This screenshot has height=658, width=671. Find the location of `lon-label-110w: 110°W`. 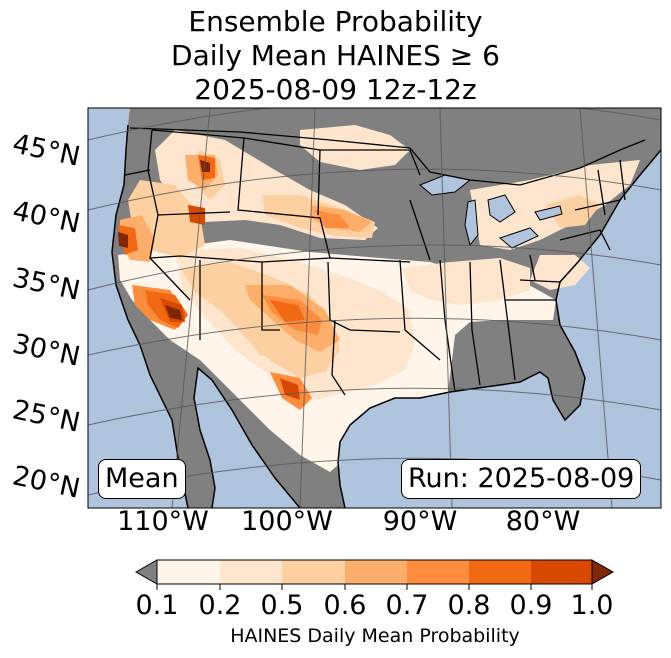

lon-label-110w: 110°W is located at coordinates (163, 521).